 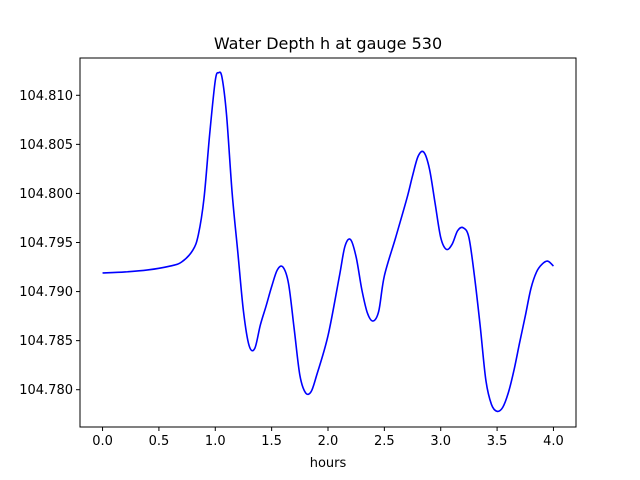 What do you see at coordinates (328, 463) in the screenshot?
I see `x-axis-label: hours` at bounding box center [328, 463].